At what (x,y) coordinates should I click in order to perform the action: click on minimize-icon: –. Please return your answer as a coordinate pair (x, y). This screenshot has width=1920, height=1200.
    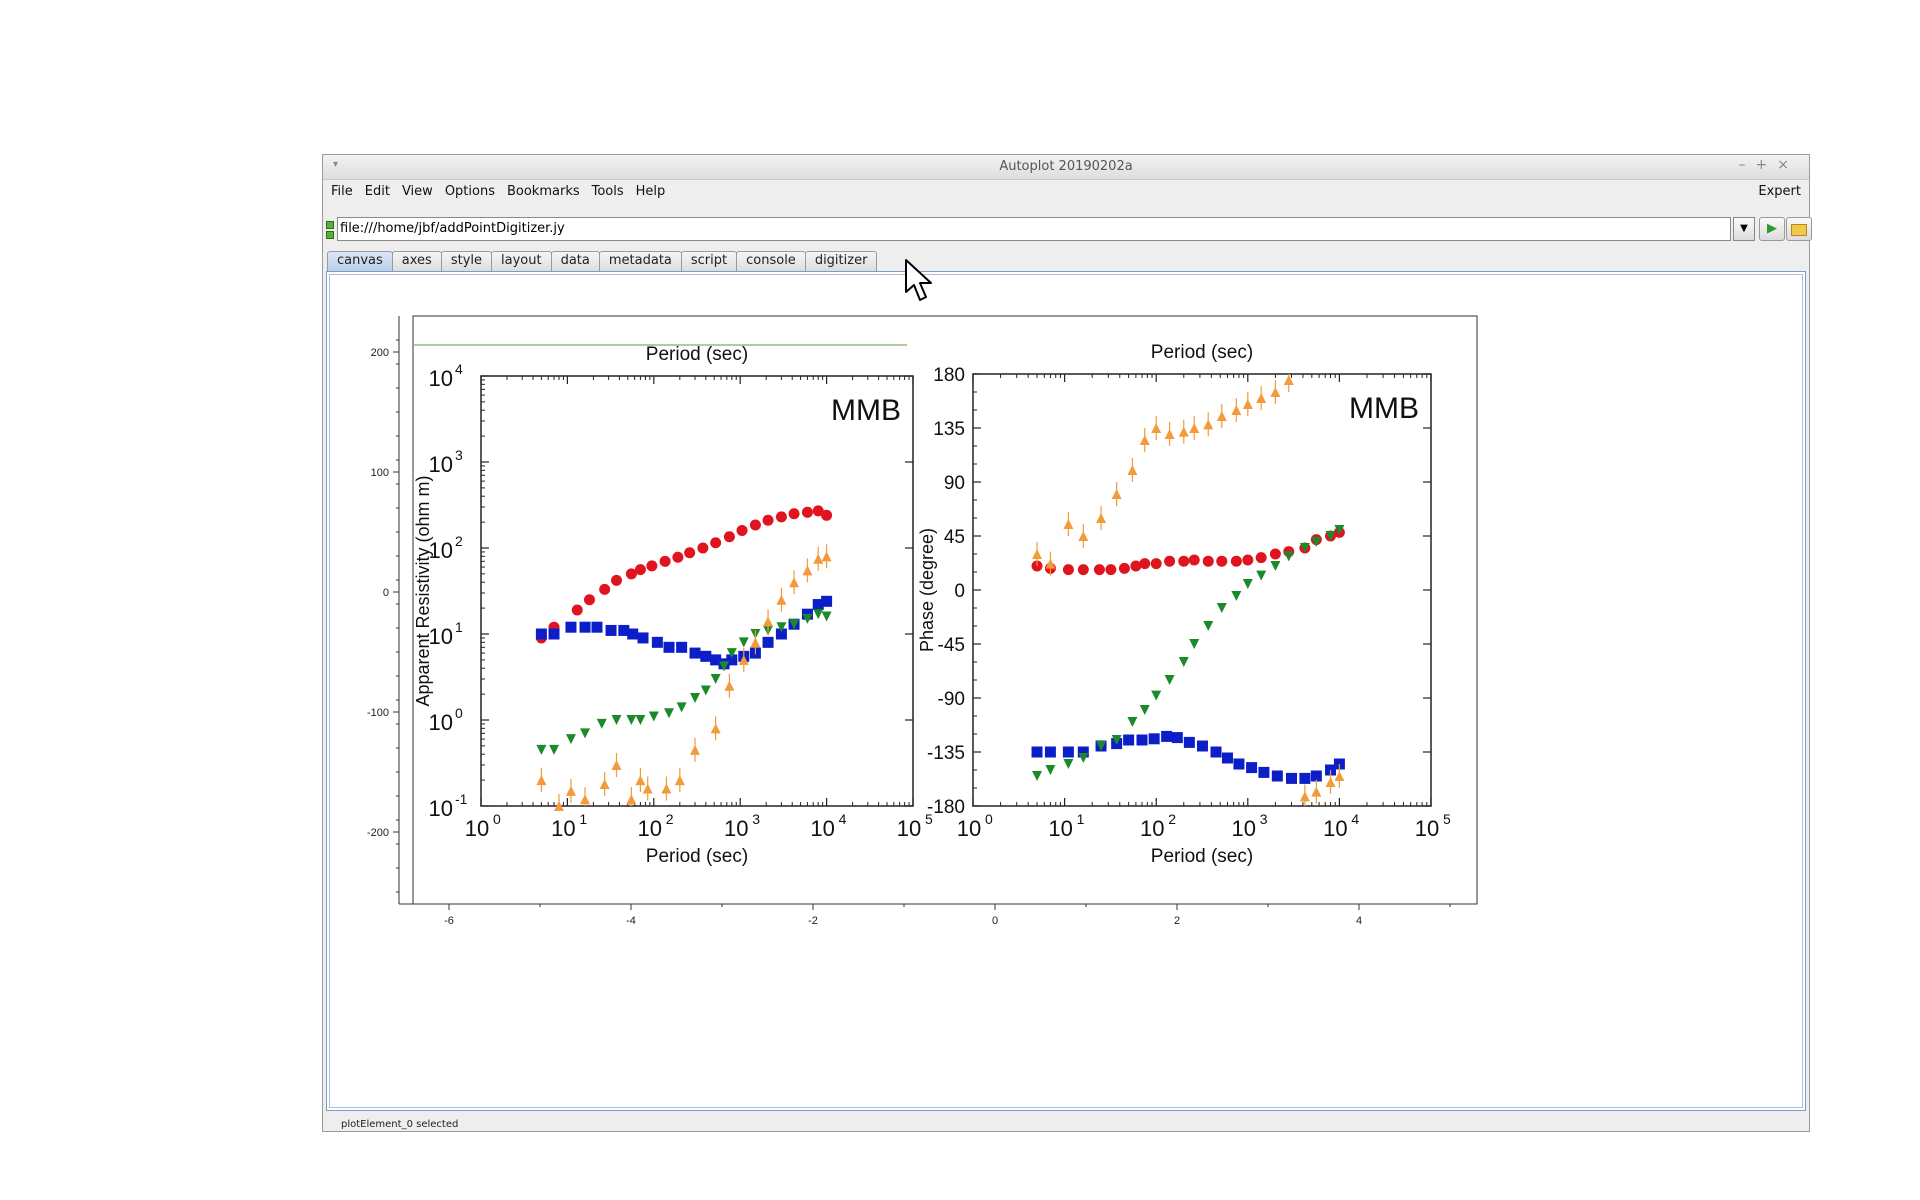
    Looking at the image, I should click on (1747, 165).